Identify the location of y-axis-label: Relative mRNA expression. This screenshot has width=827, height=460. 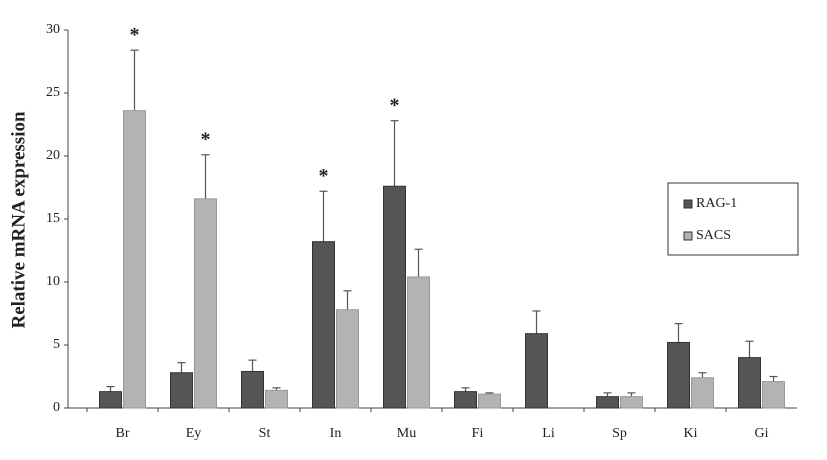
(18, 220).